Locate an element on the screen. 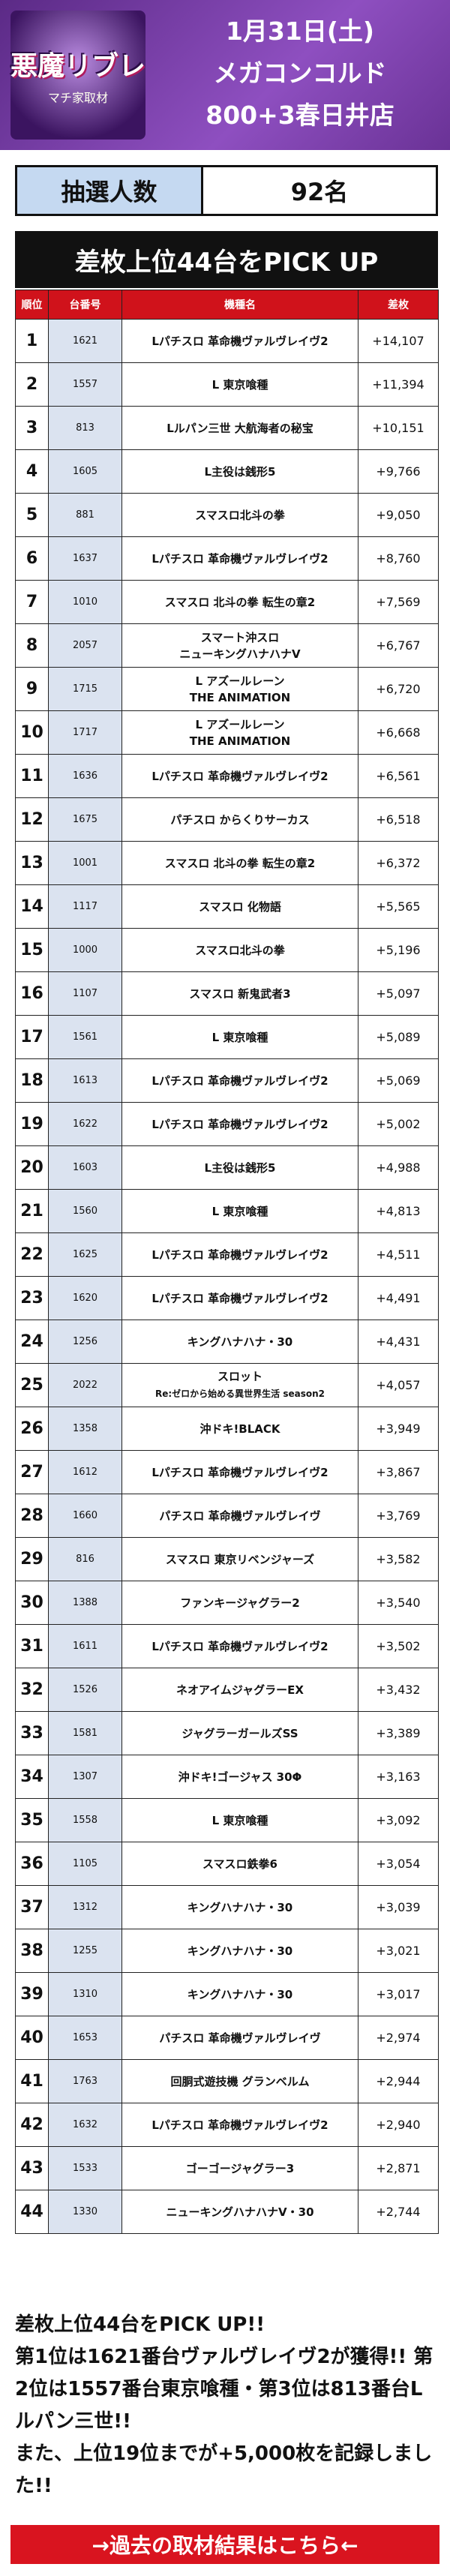 Image resolution: width=450 pixels, height=2576 pixels. row: 2 1557 L 東京喰種 +11,394 is located at coordinates (227, 384).